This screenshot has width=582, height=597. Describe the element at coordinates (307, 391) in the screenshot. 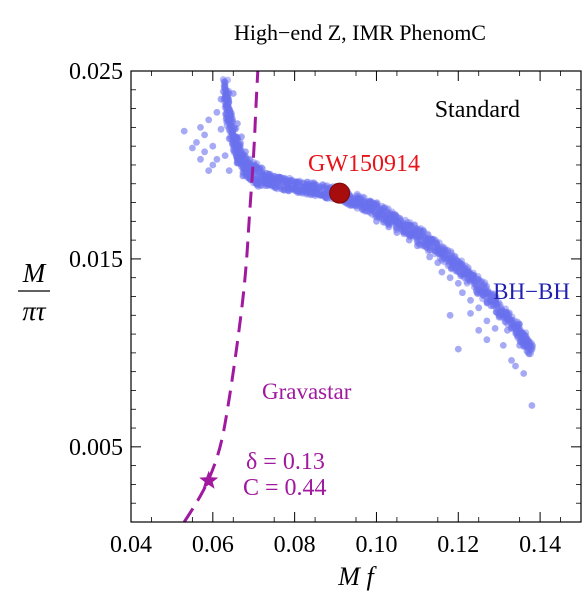

I see `annotation-gravastar: Gravastar` at that location.